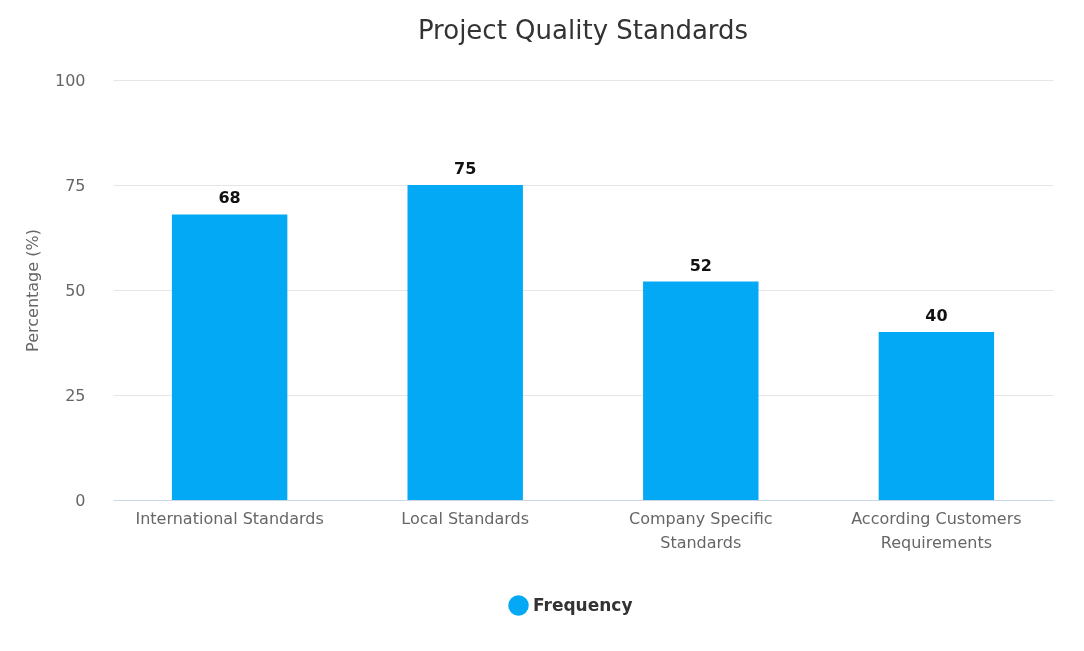 This screenshot has width=1084, height=651. Describe the element at coordinates (75, 185) in the screenshot. I see `y-tick-label: 75` at that location.